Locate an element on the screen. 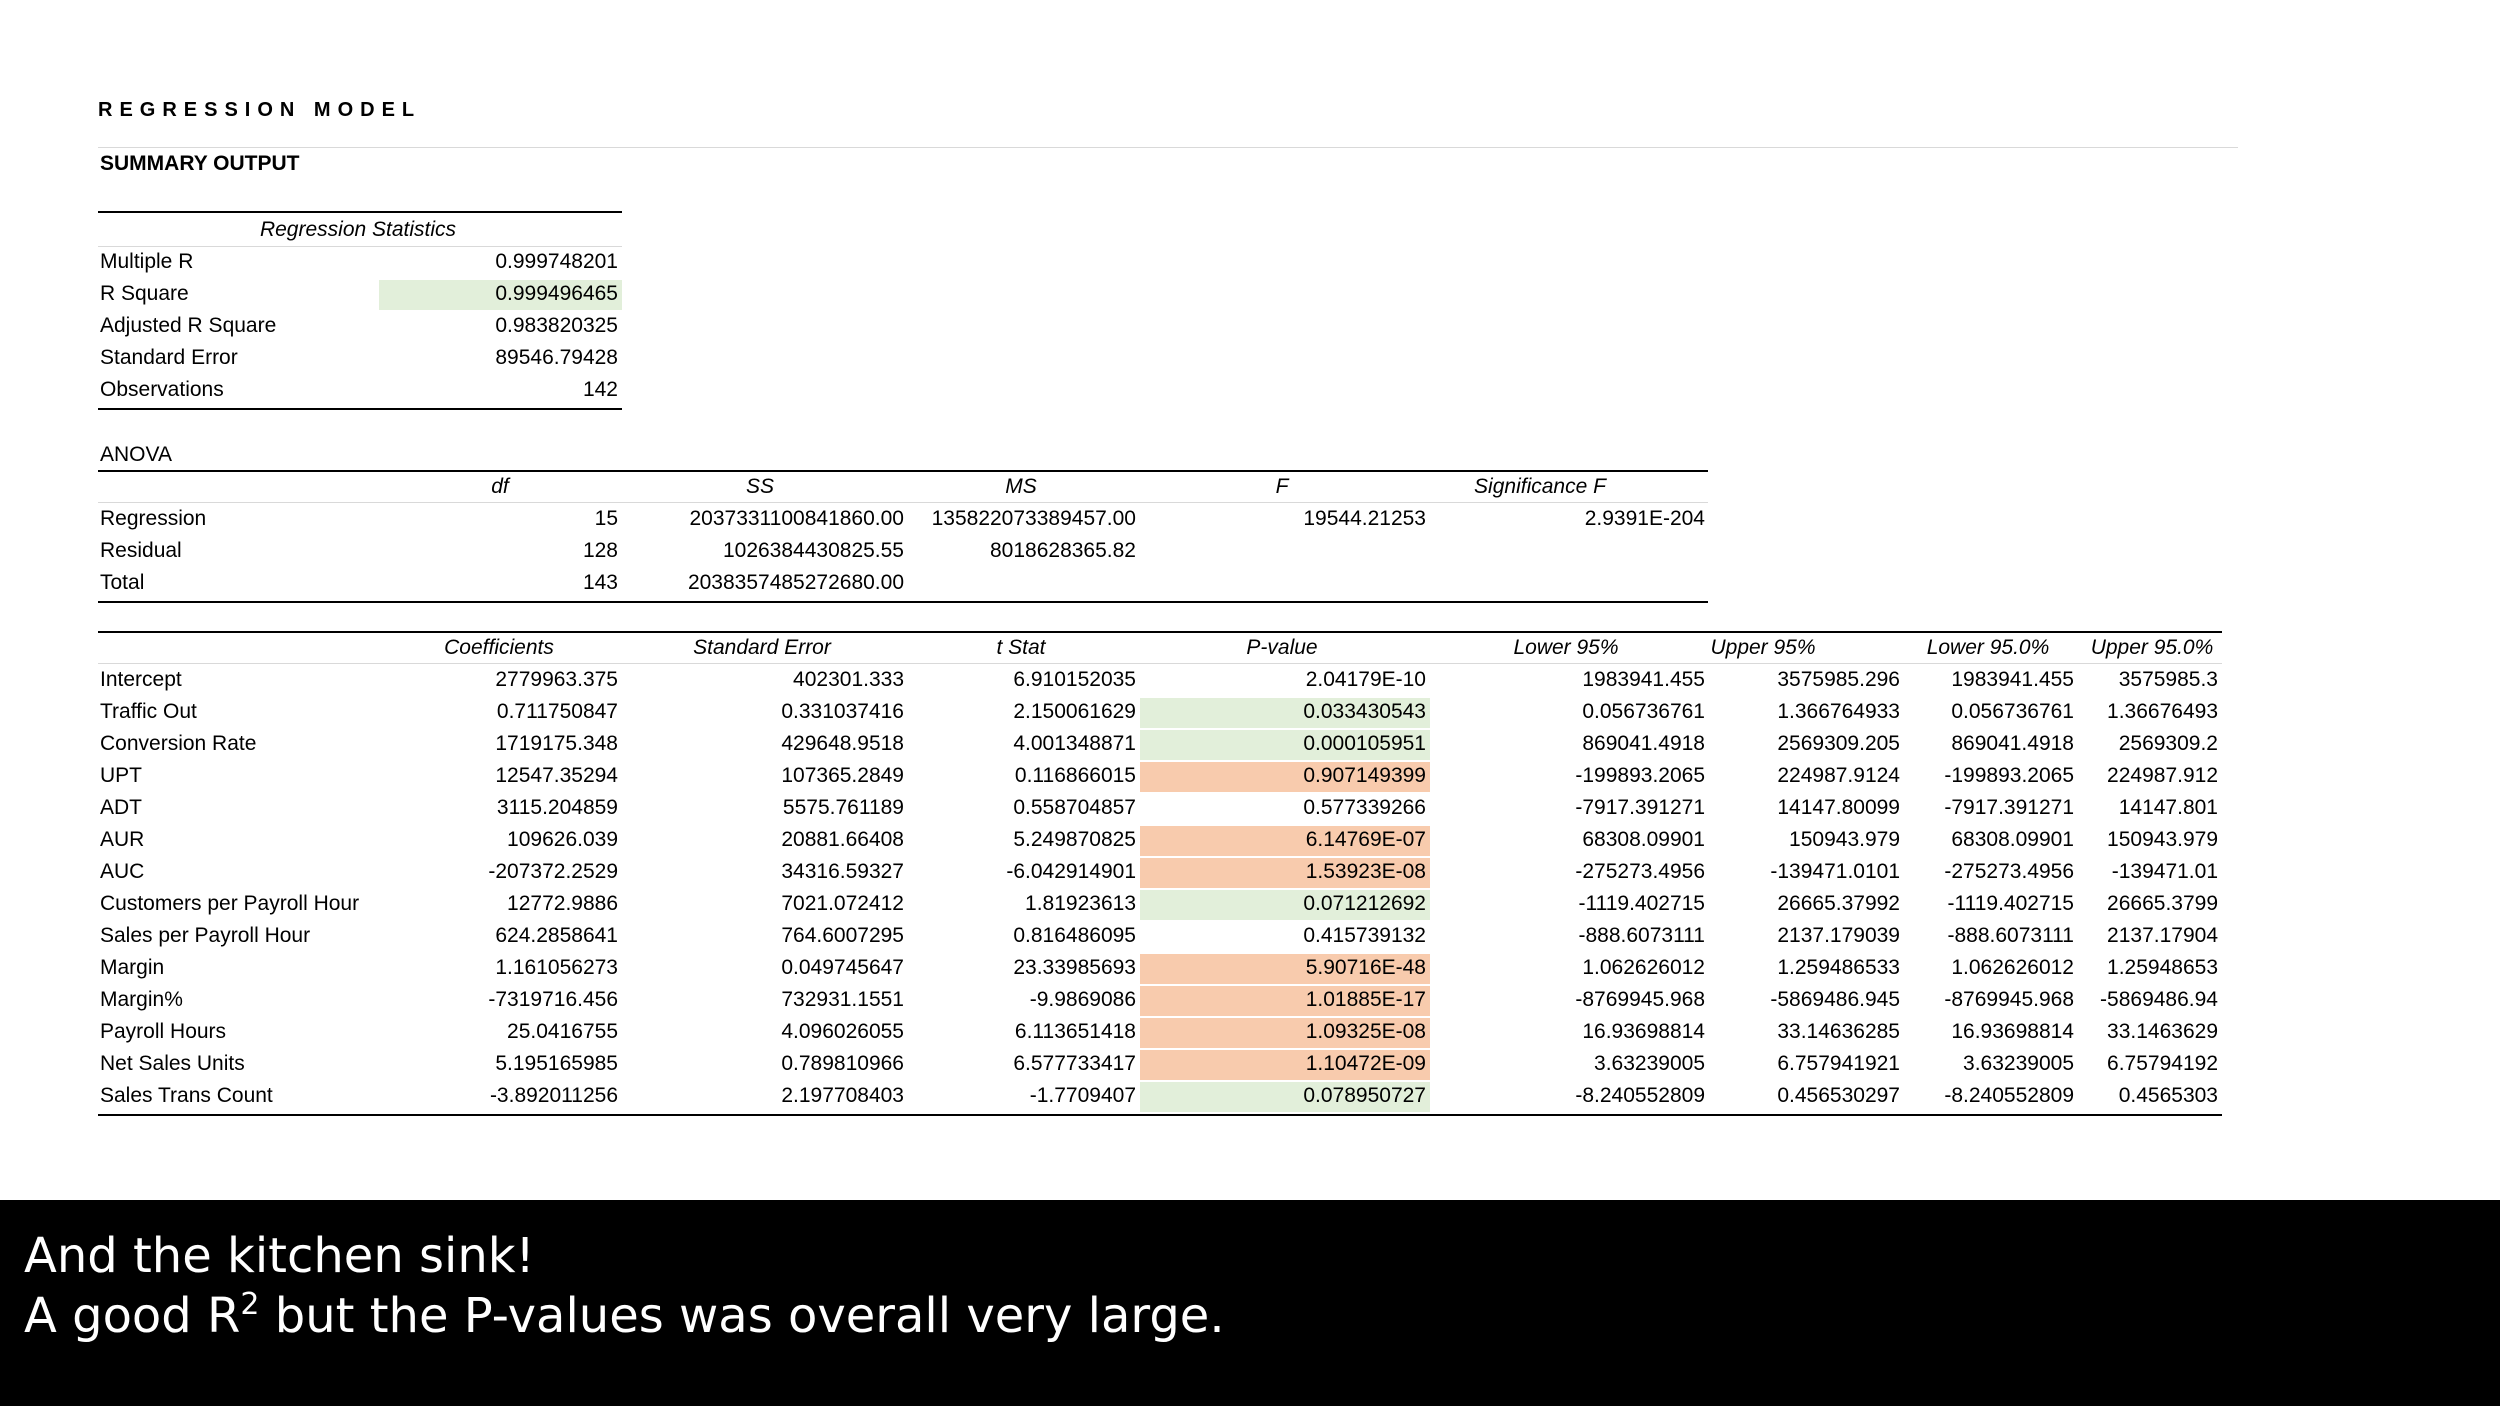 Image resolution: width=2500 pixels, height=1406 pixels. coef-cell: 869041.4918 is located at coordinates (1643, 743).